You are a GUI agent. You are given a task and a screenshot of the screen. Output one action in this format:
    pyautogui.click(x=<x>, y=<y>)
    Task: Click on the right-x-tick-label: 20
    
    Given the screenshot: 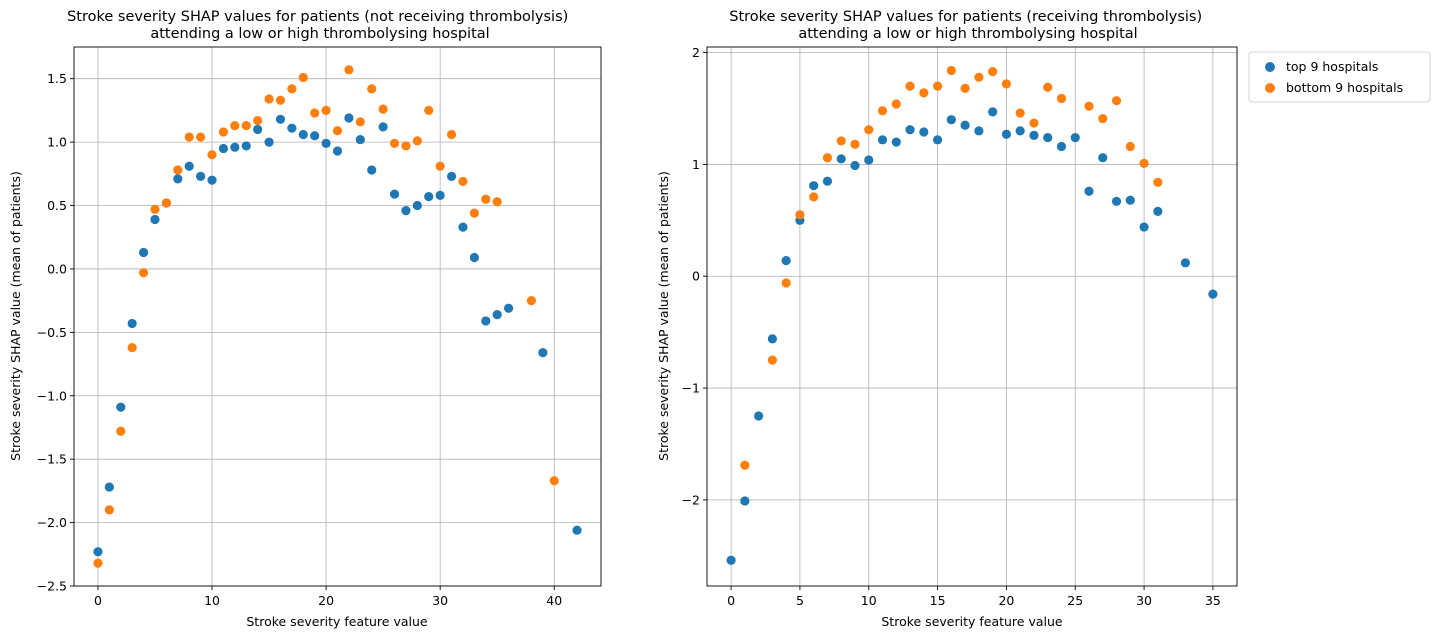 What is the action you would take?
    pyautogui.click(x=1006, y=600)
    